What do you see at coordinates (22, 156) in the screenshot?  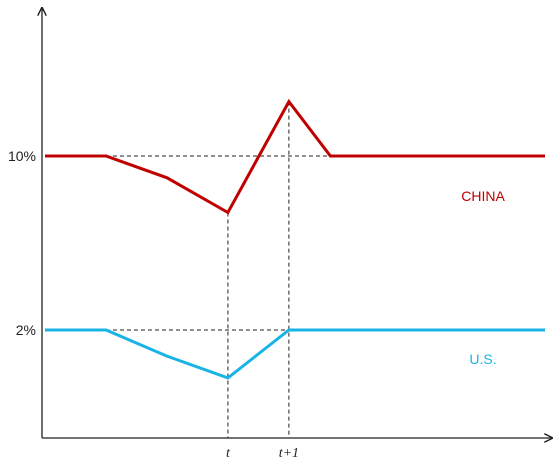 I see `y-tick-label: 10%` at bounding box center [22, 156].